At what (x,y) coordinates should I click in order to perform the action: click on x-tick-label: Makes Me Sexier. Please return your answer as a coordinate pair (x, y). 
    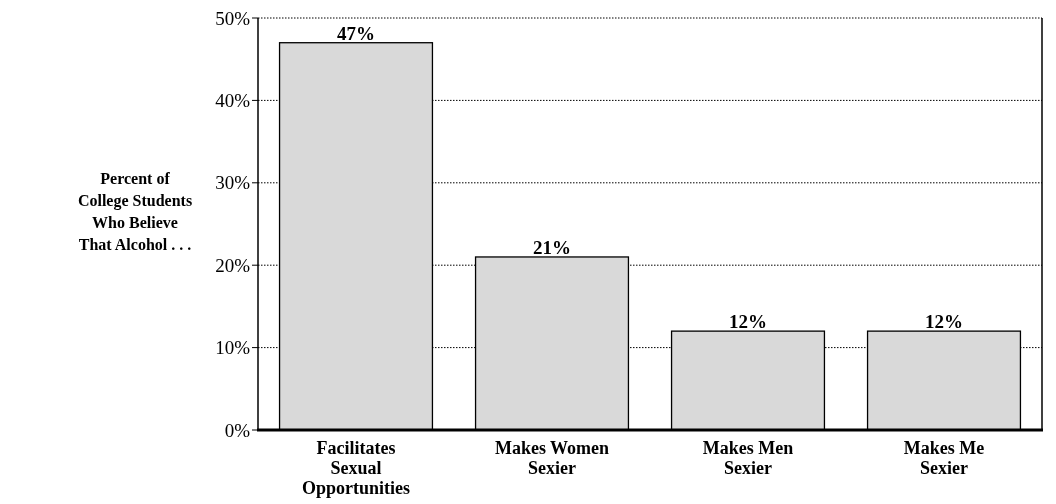
    Looking at the image, I should click on (944, 458).